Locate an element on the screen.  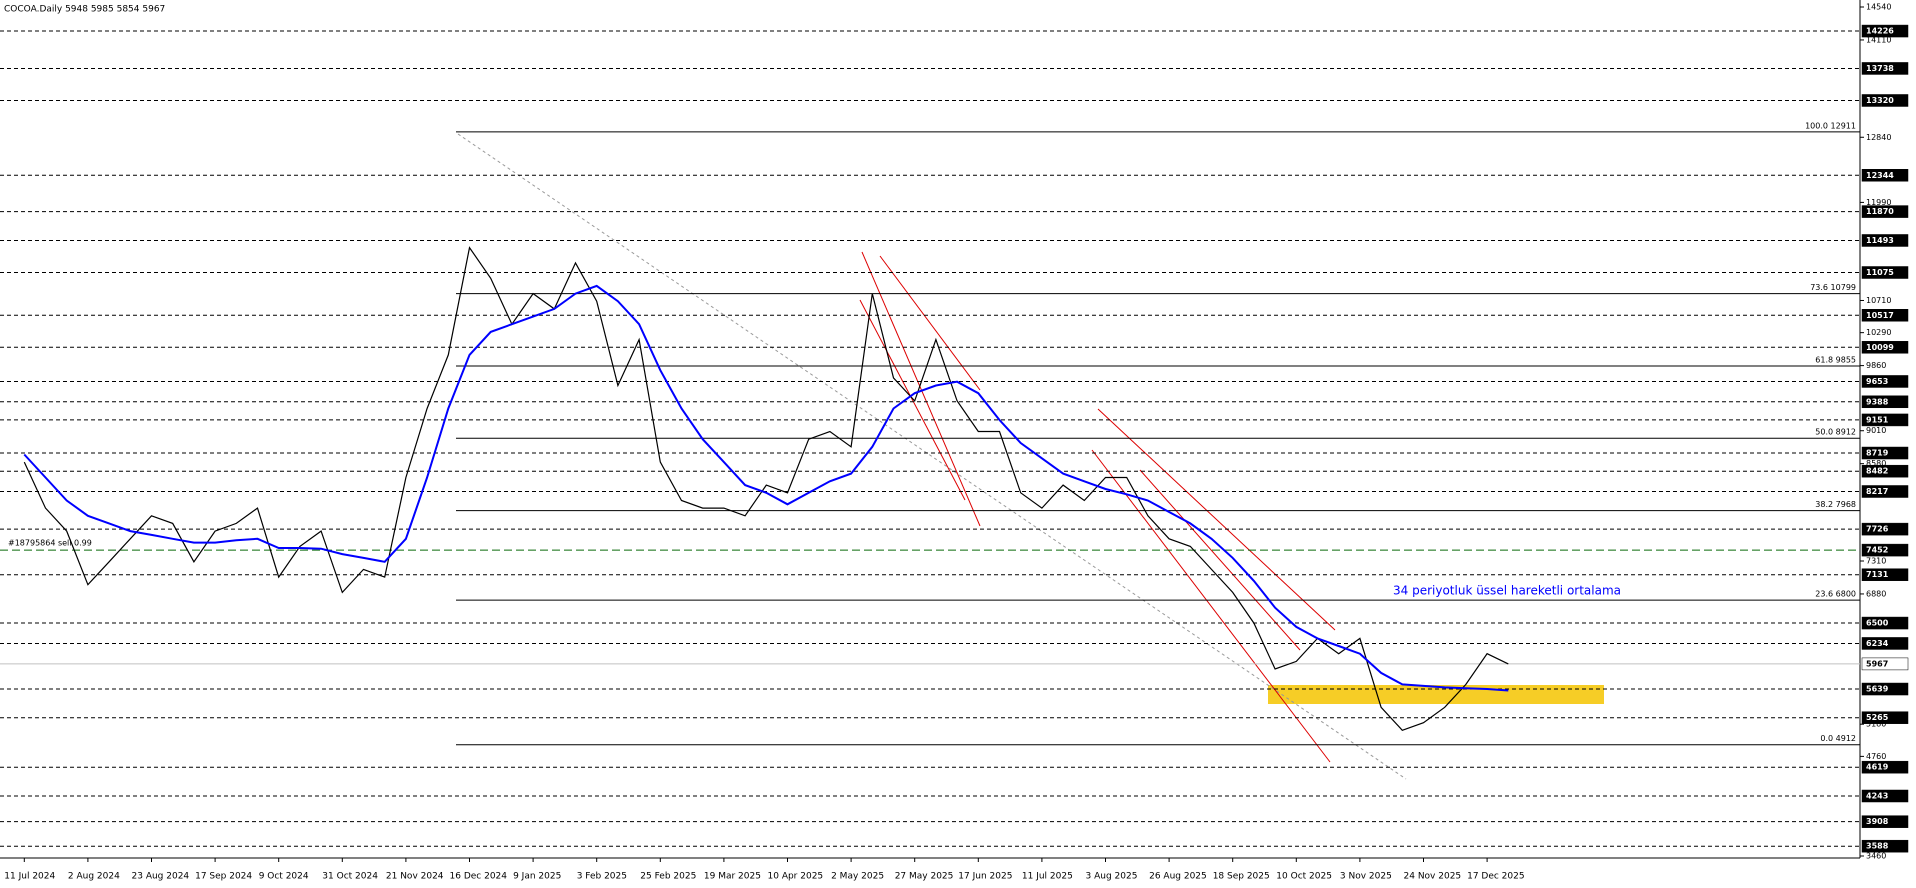
x-tick-label: 19 Mar 2025 is located at coordinates (732, 877).